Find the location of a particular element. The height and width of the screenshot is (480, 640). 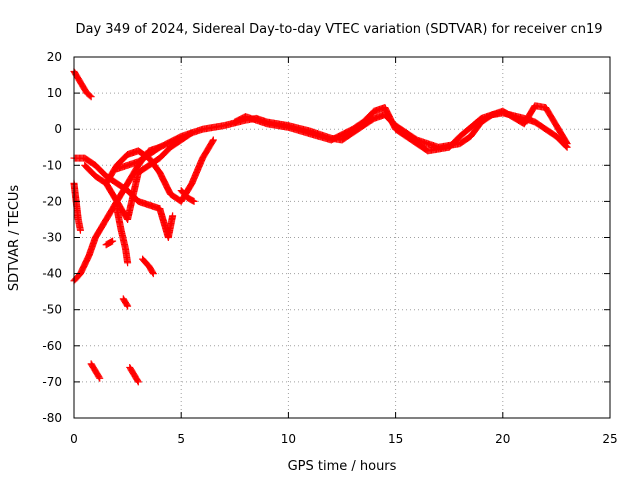

x-tick-label: 20 is located at coordinates (502, 439).